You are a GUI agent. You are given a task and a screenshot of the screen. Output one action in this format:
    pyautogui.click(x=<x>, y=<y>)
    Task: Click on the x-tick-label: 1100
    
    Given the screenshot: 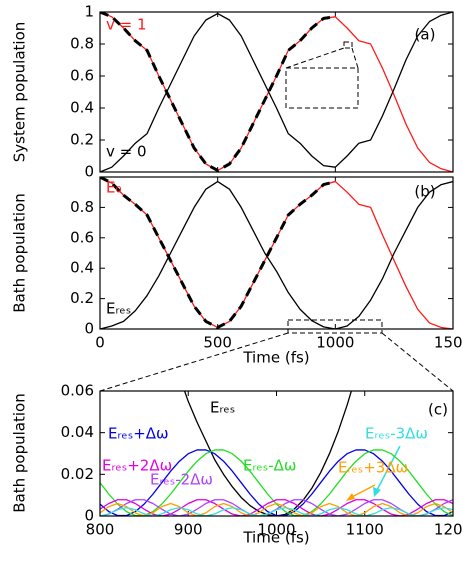 What is the action you would take?
    pyautogui.click(x=365, y=530)
    